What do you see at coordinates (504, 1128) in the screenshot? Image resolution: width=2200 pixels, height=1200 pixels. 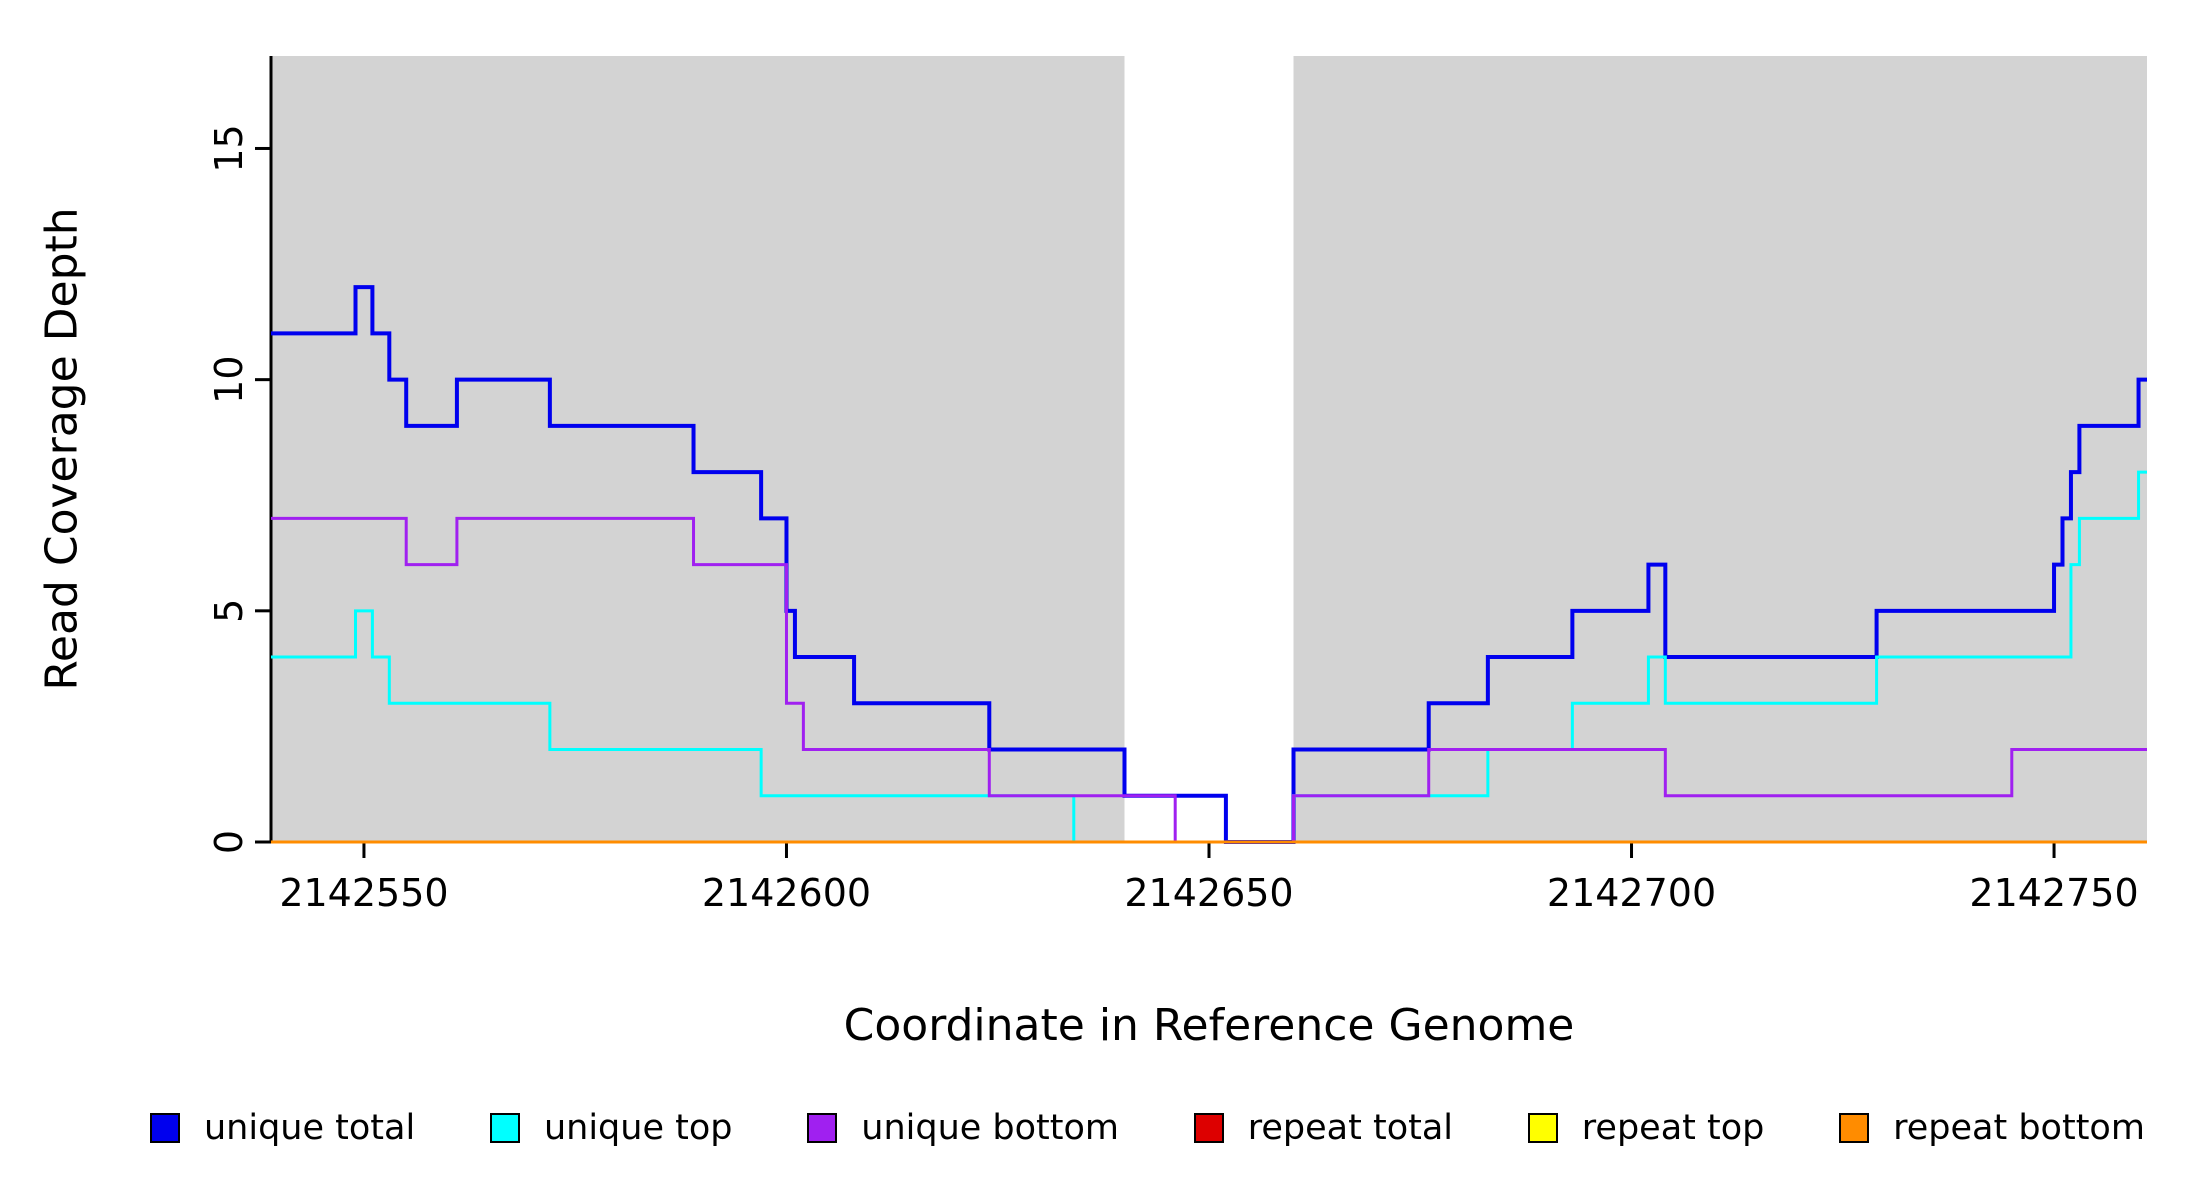 I see `legend-swatch-unique-top` at bounding box center [504, 1128].